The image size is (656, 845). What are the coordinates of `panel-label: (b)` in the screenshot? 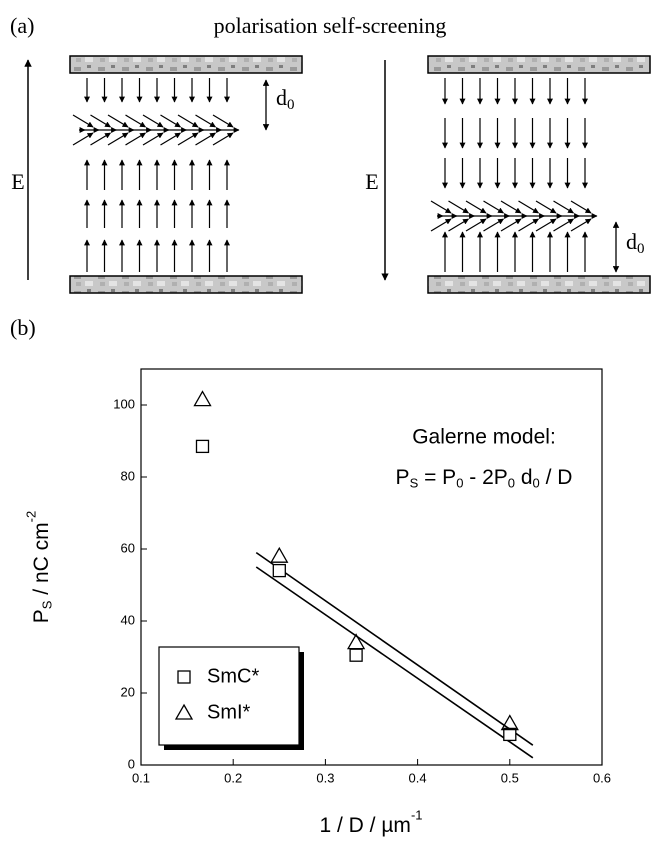 It's located at (23, 327).